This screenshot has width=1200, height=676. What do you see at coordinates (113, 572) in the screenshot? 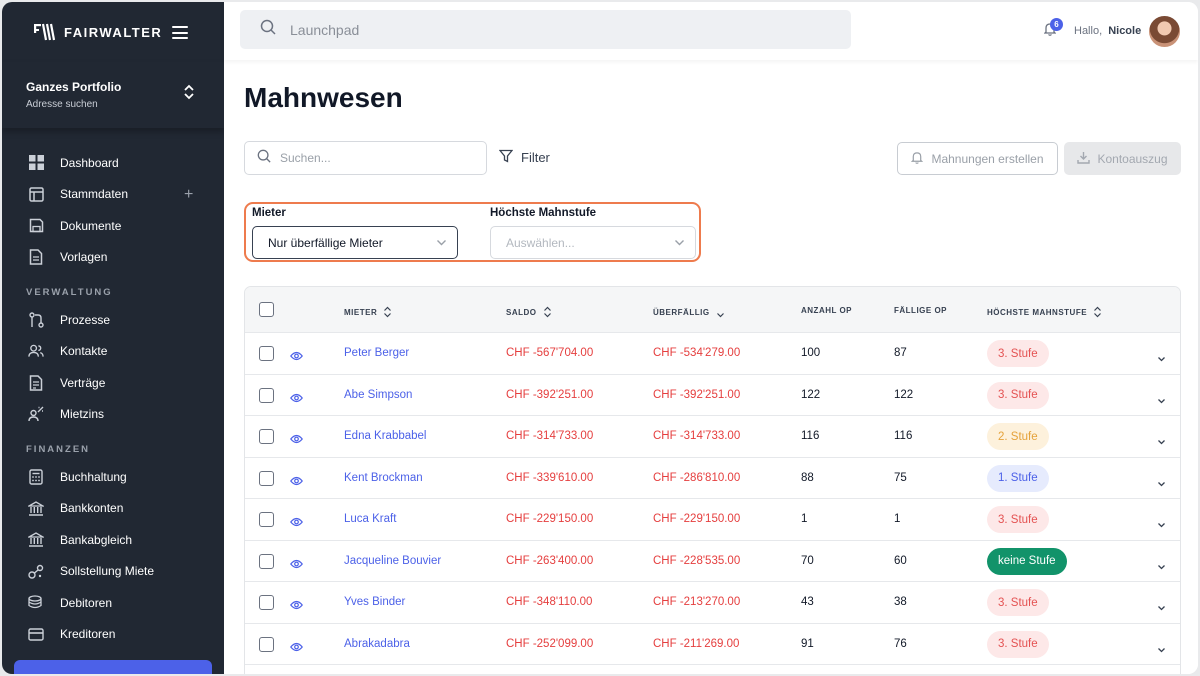
I see `sidebar-item-sollstellung-miete: Sollstellung Miete` at bounding box center [113, 572].